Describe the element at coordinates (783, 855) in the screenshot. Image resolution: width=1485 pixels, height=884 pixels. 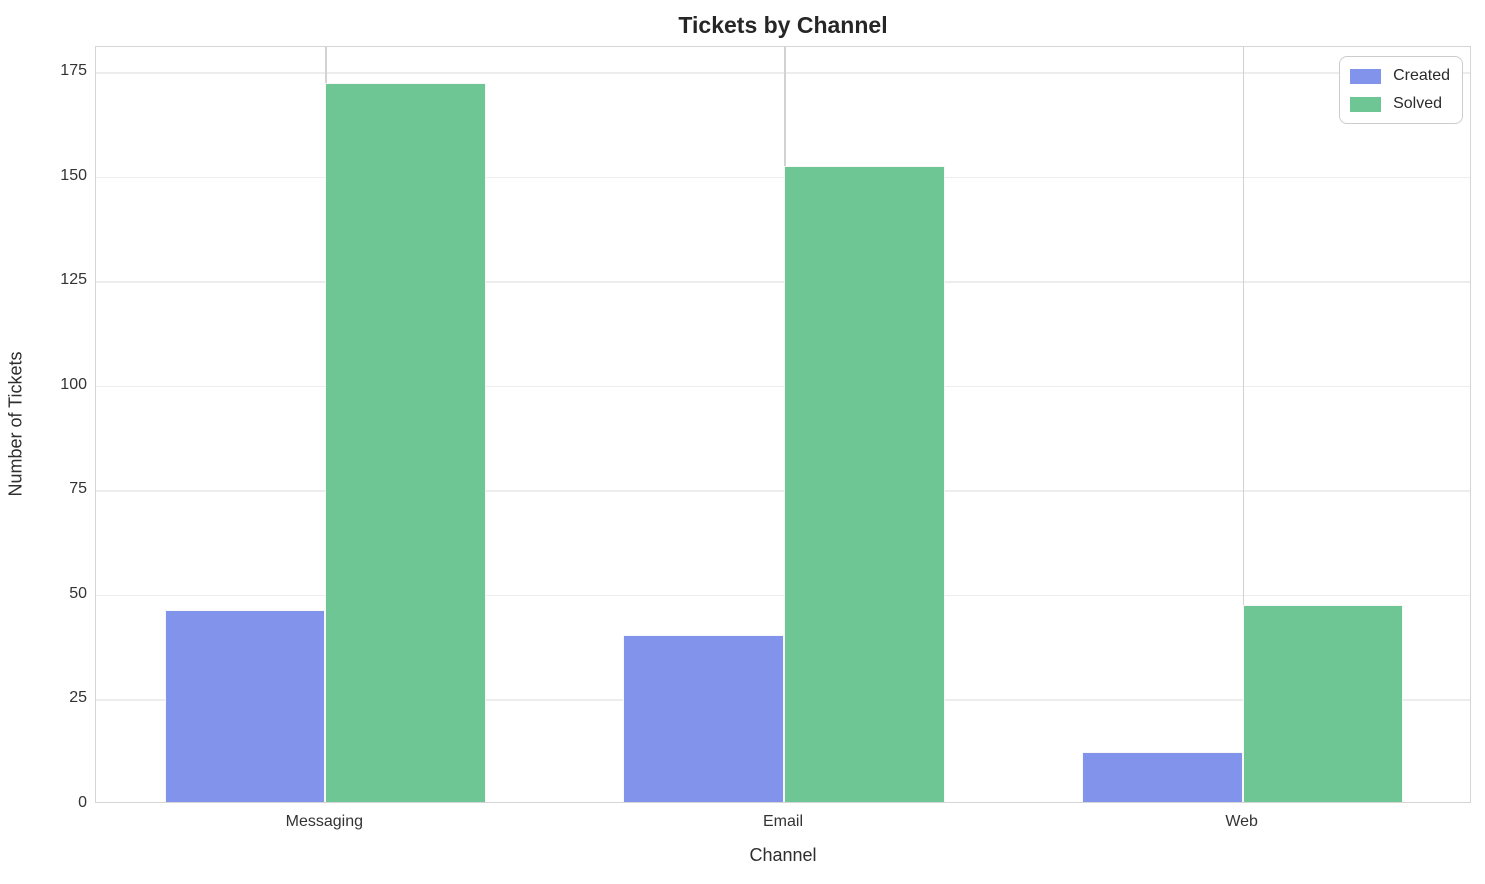
I see `x-axis-label: Channel` at that location.